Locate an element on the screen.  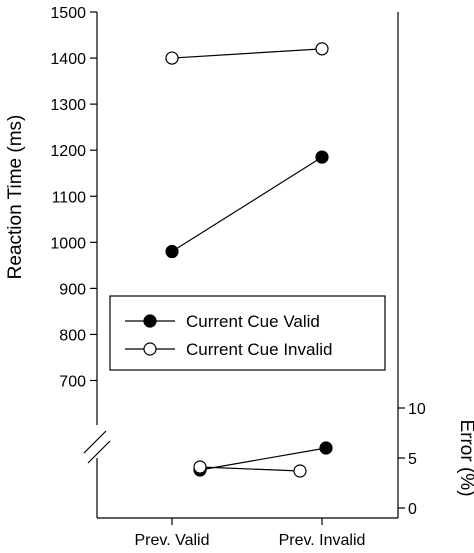
x-axis: Prev. Valid Prev. Invalid is located at coordinates (247, 533).